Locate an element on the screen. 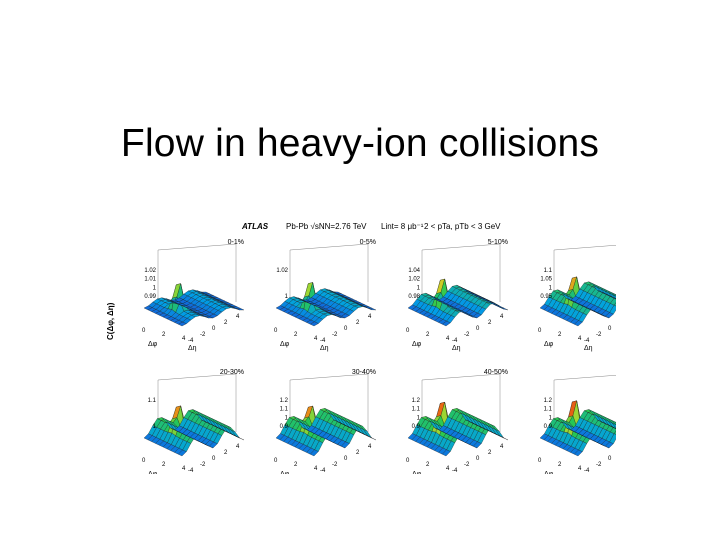 Image resolution: width=720 pixels, height=540 pixels. collision-label: Pb-Pb √sNN=2.76 TeV is located at coordinates (326, 226).